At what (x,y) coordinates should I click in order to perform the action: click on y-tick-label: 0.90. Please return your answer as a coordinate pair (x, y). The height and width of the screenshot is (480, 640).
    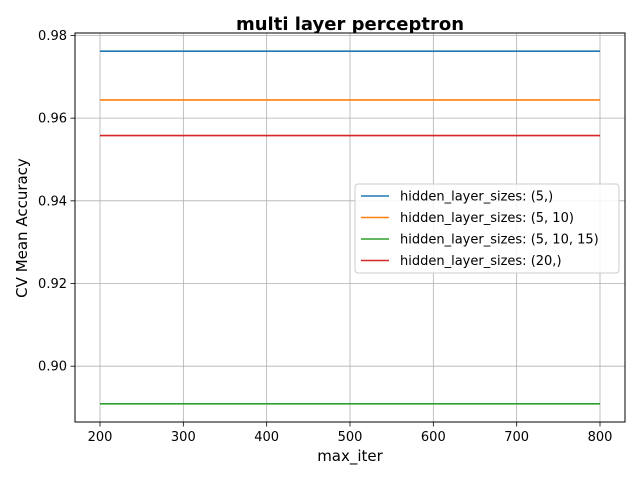
    Looking at the image, I should click on (52, 367).